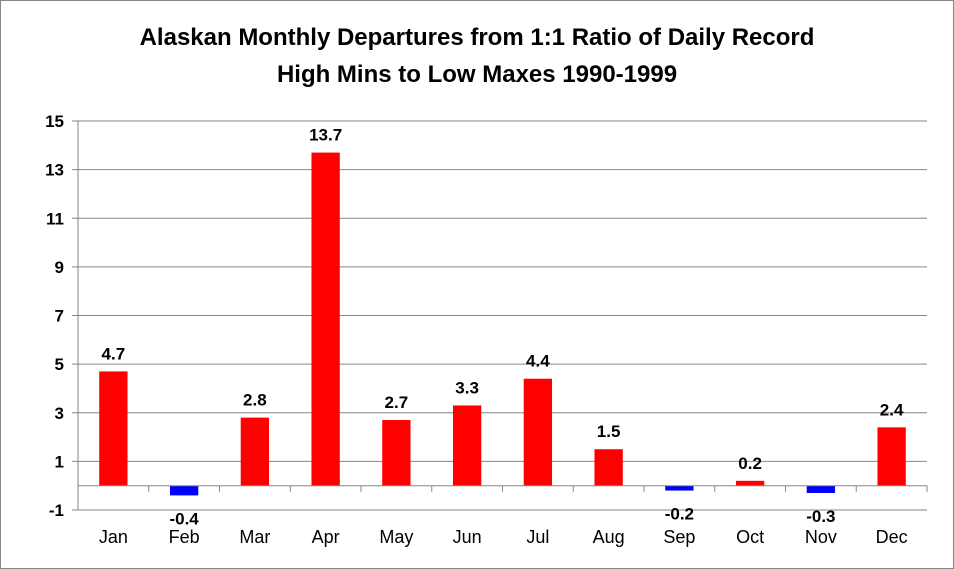  What do you see at coordinates (609, 537) in the screenshot?
I see `x-tick-label: Aug` at bounding box center [609, 537].